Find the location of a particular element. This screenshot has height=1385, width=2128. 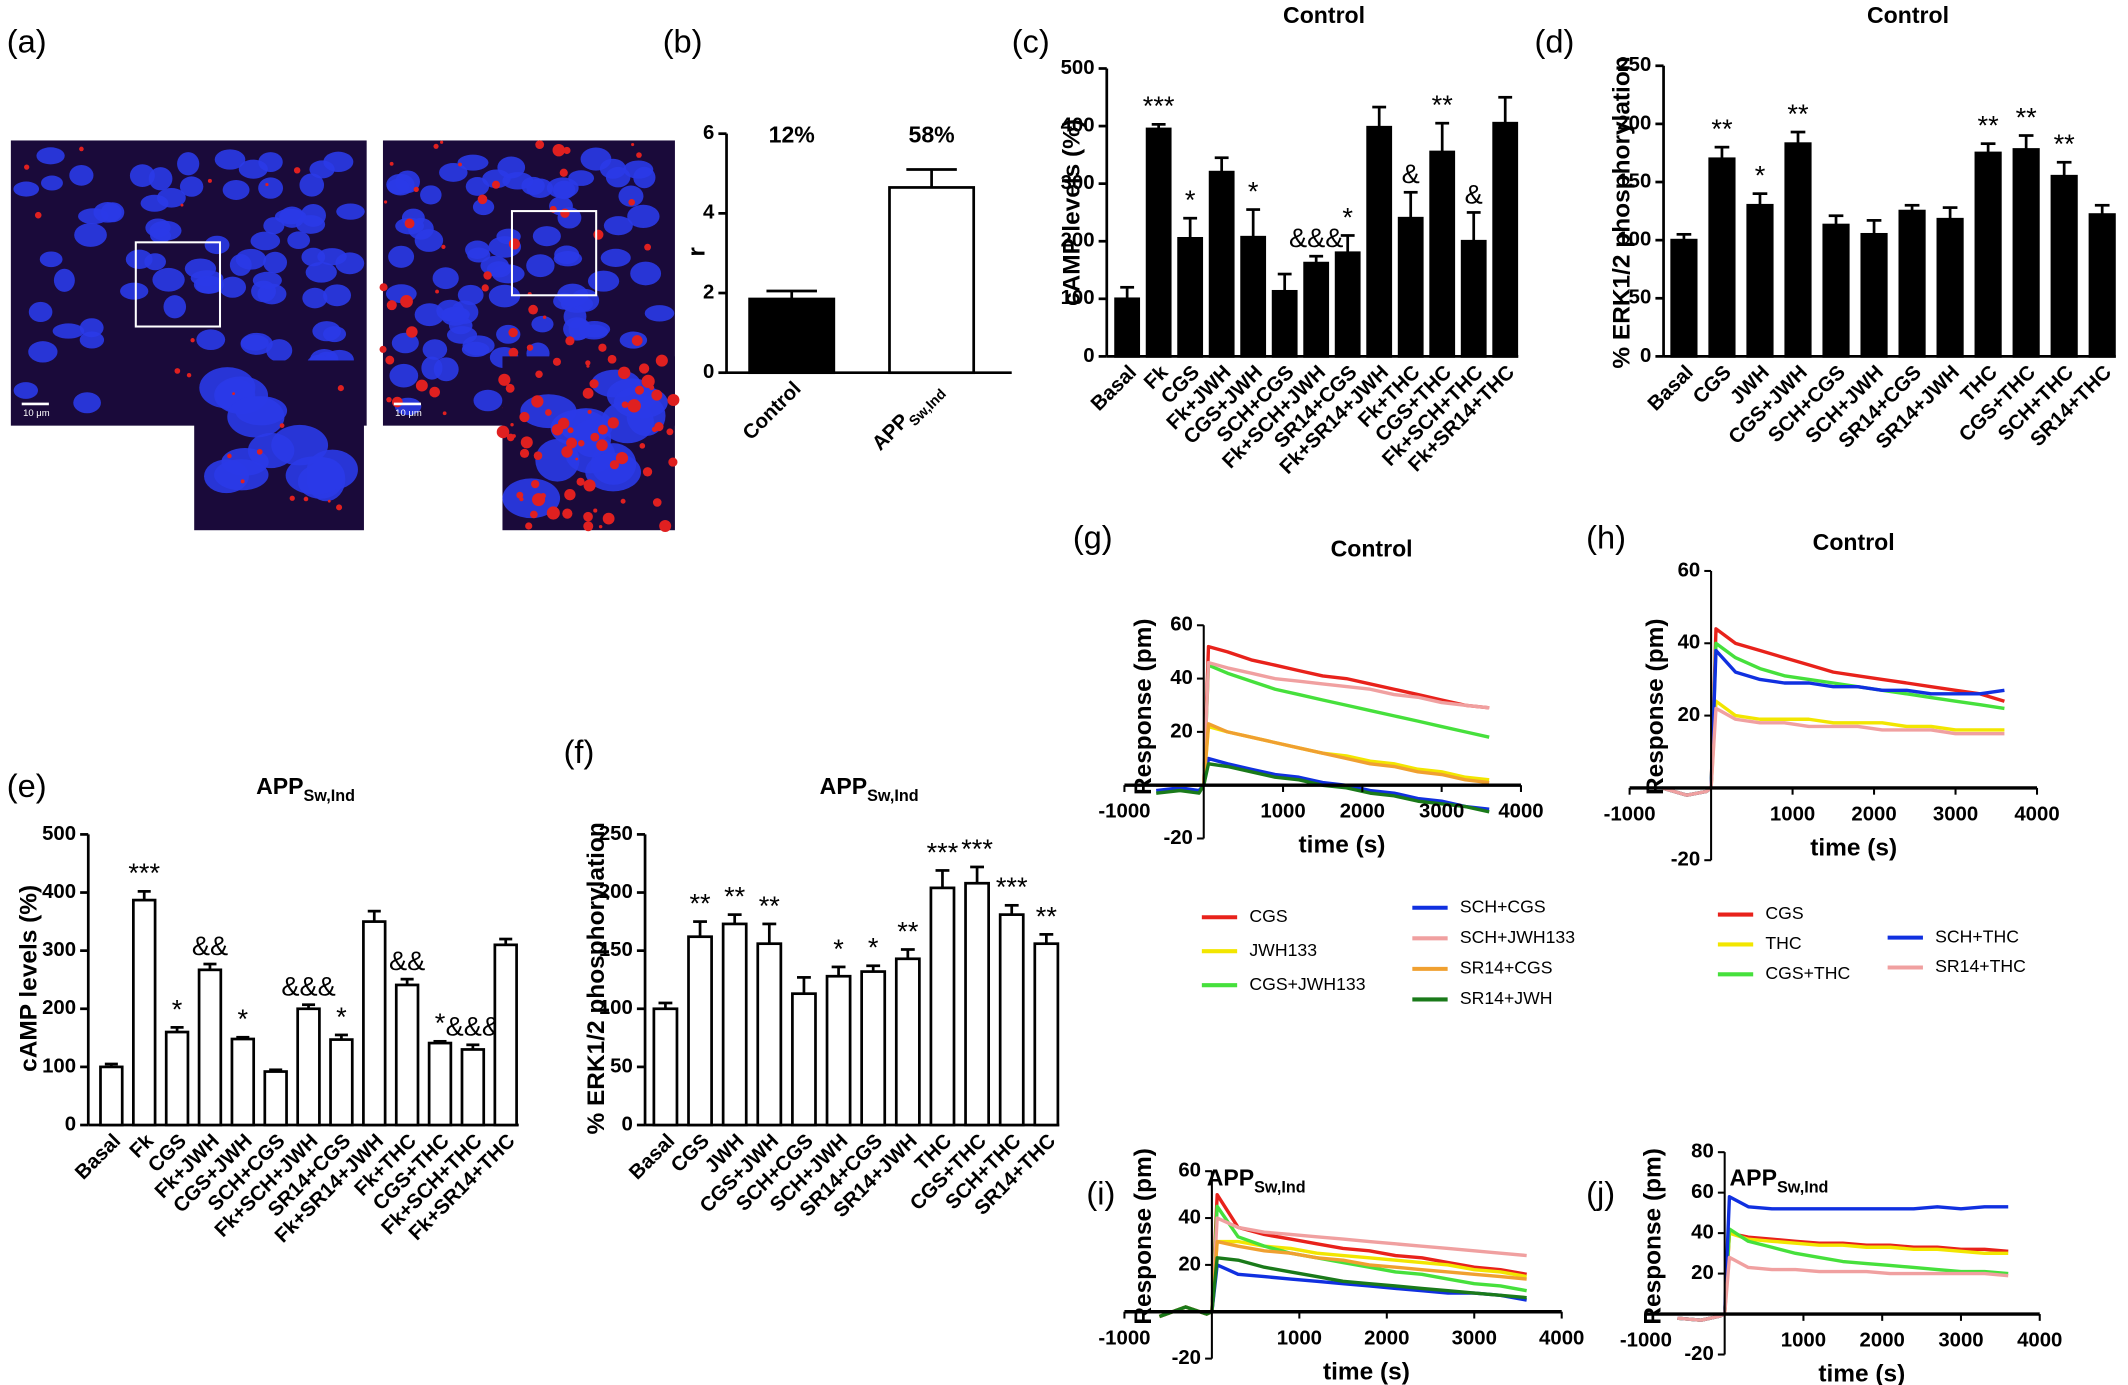

y-tick-label: 300 is located at coordinates (59, 950).